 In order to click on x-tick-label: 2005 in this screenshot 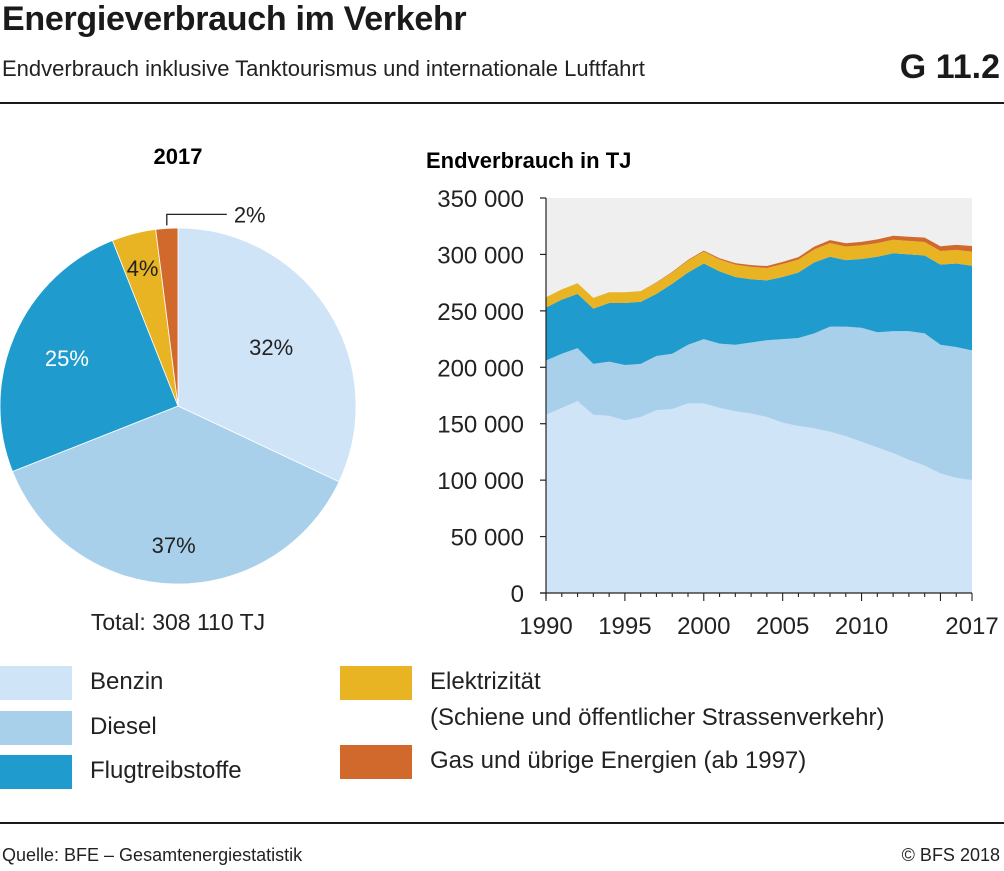, I will do `click(782, 626)`.